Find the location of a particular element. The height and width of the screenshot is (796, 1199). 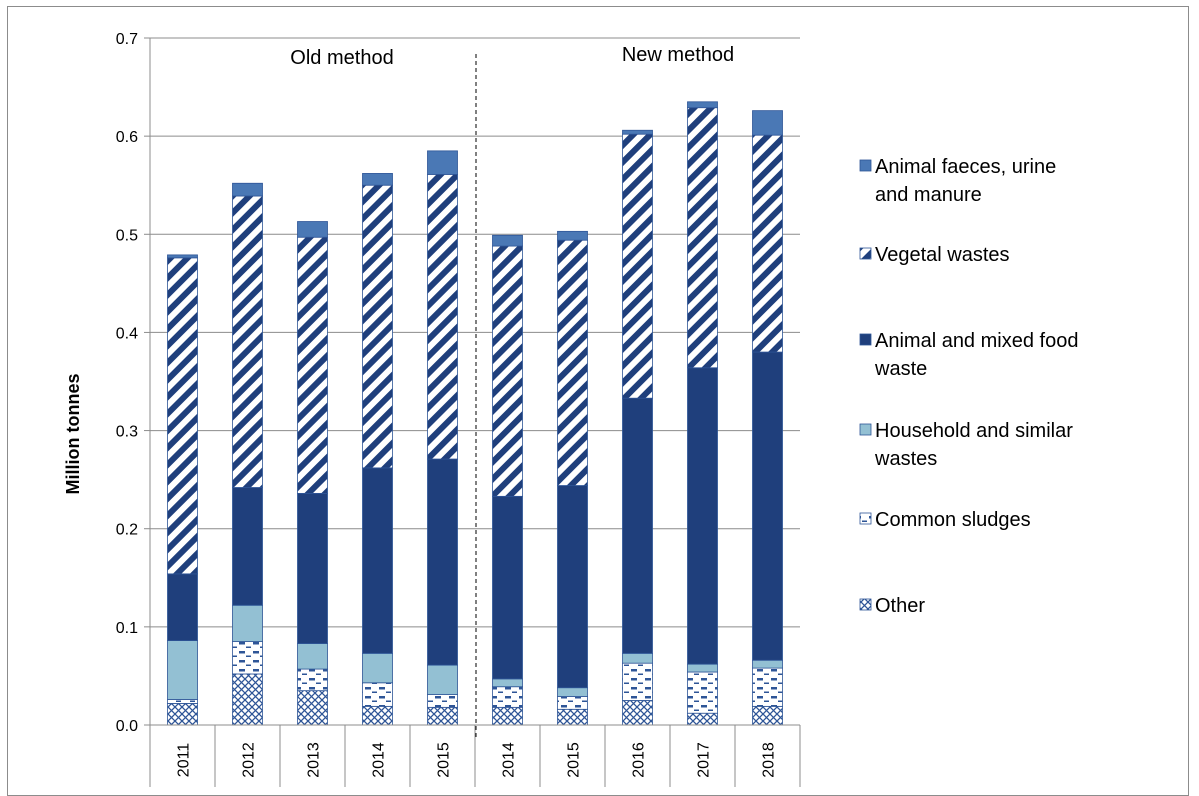

y-tick-label: 0.3 is located at coordinates (127, 432).